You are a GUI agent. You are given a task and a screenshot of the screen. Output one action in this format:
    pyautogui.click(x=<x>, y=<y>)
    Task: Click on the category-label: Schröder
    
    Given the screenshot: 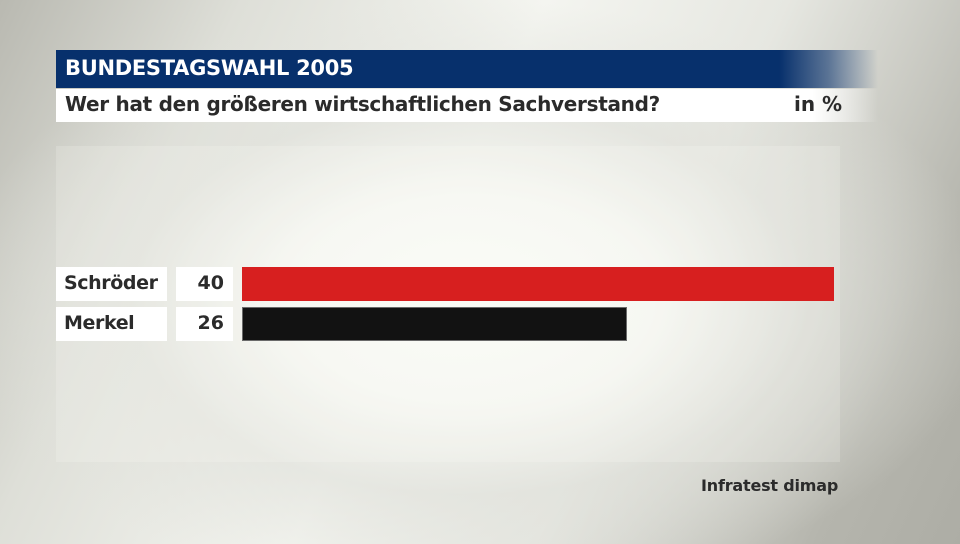 What is the action you would take?
    pyautogui.click(x=111, y=283)
    